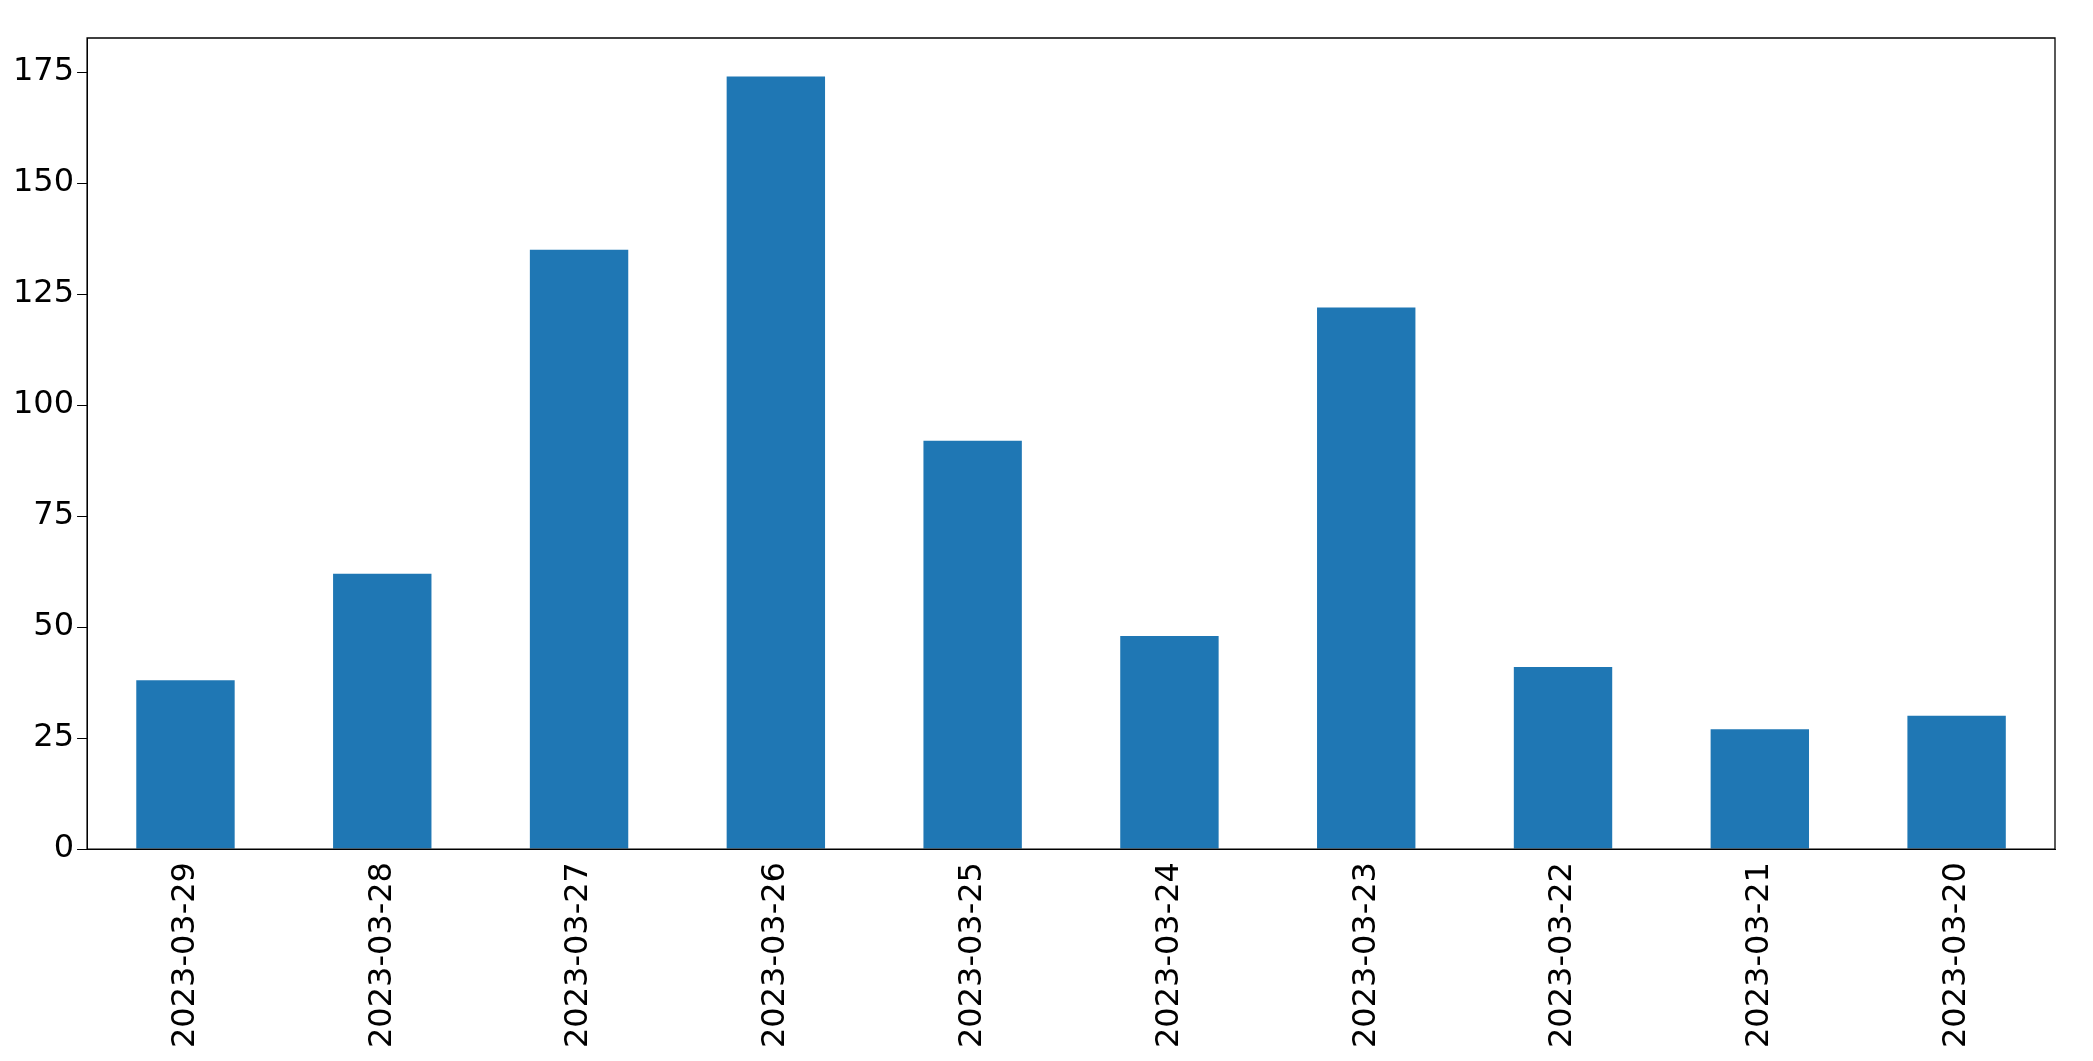 The height and width of the screenshot is (1061, 2093). Describe the element at coordinates (576, 955) in the screenshot. I see `x-tick-label: 2023-03-27` at that location.